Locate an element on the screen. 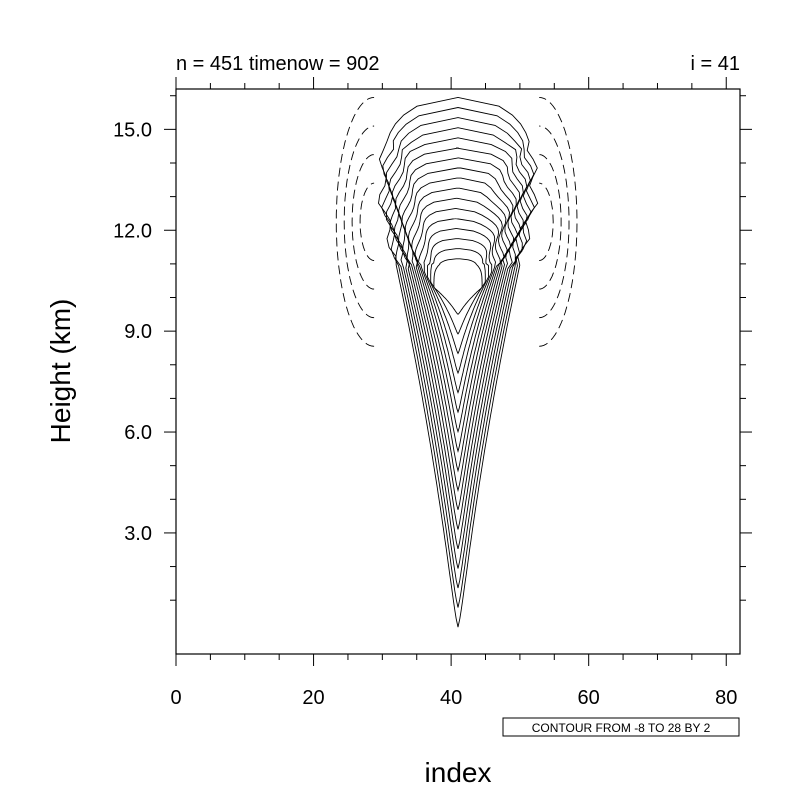 This screenshot has width=800, height=800. y-axis-tick-labels: 3.0 6.0 9.0 12.0 15.0 is located at coordinates (132, 332).